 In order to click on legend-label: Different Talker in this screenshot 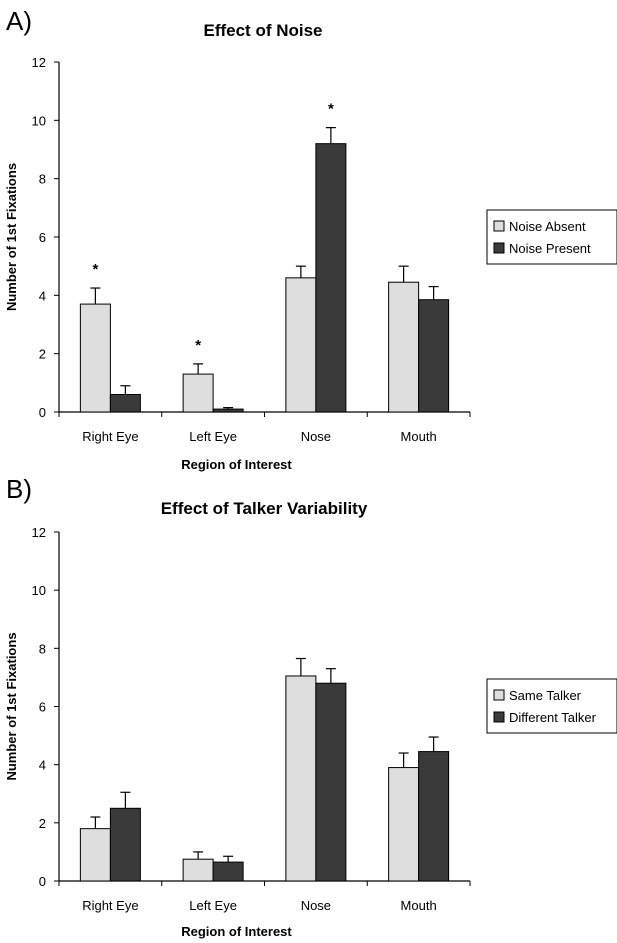, I will do `click(553, 717)`.